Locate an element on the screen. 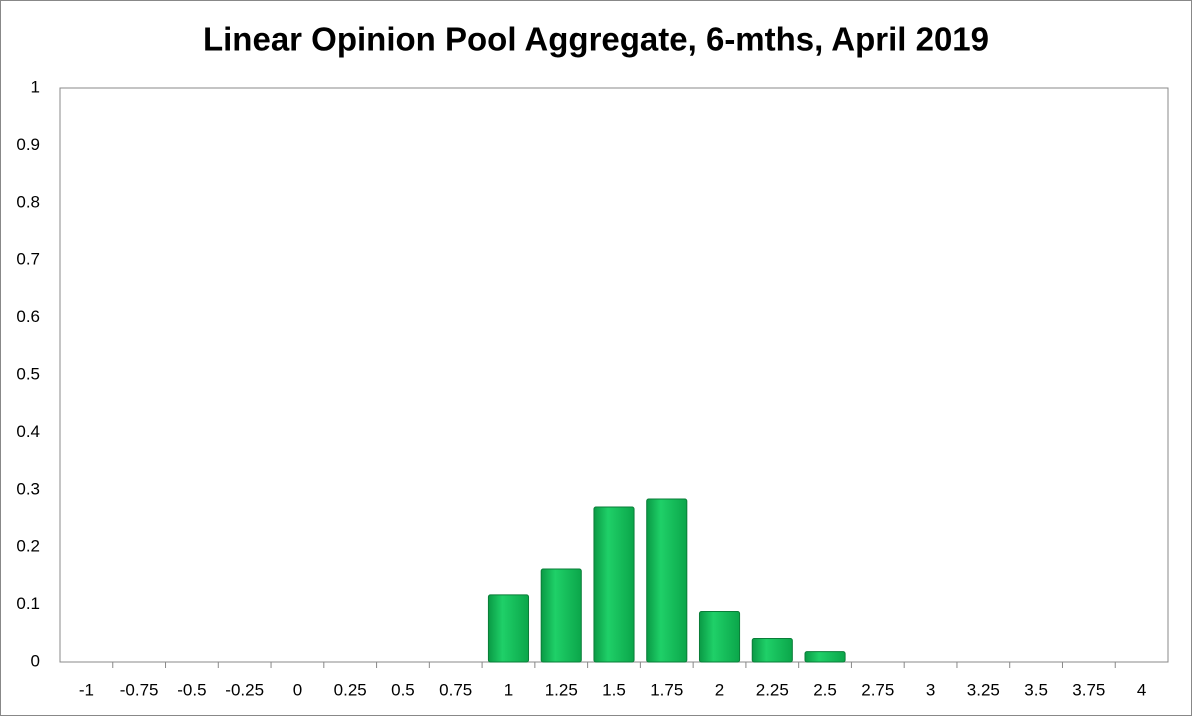  x-tick-label: 3.5 is located at coordinates (1036, 689).